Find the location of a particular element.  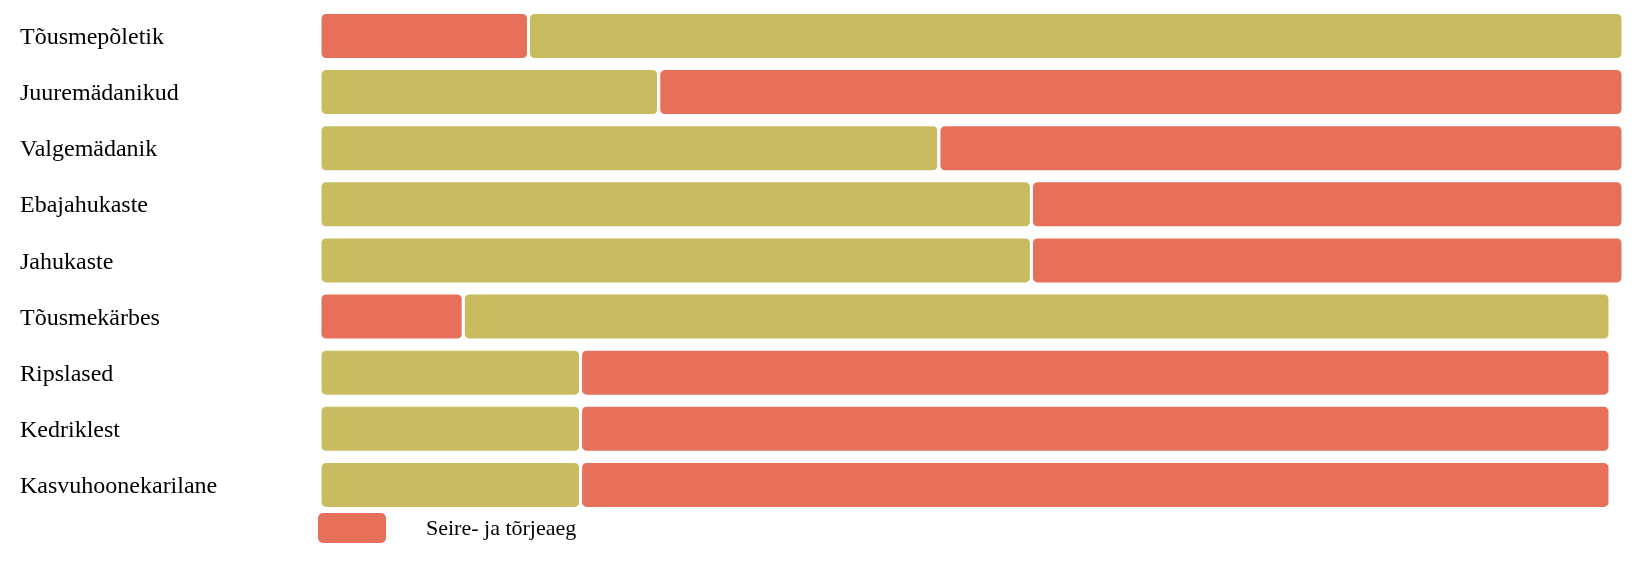

y-tick-label: Juuremädanikud is located at coordinates (99, 92).